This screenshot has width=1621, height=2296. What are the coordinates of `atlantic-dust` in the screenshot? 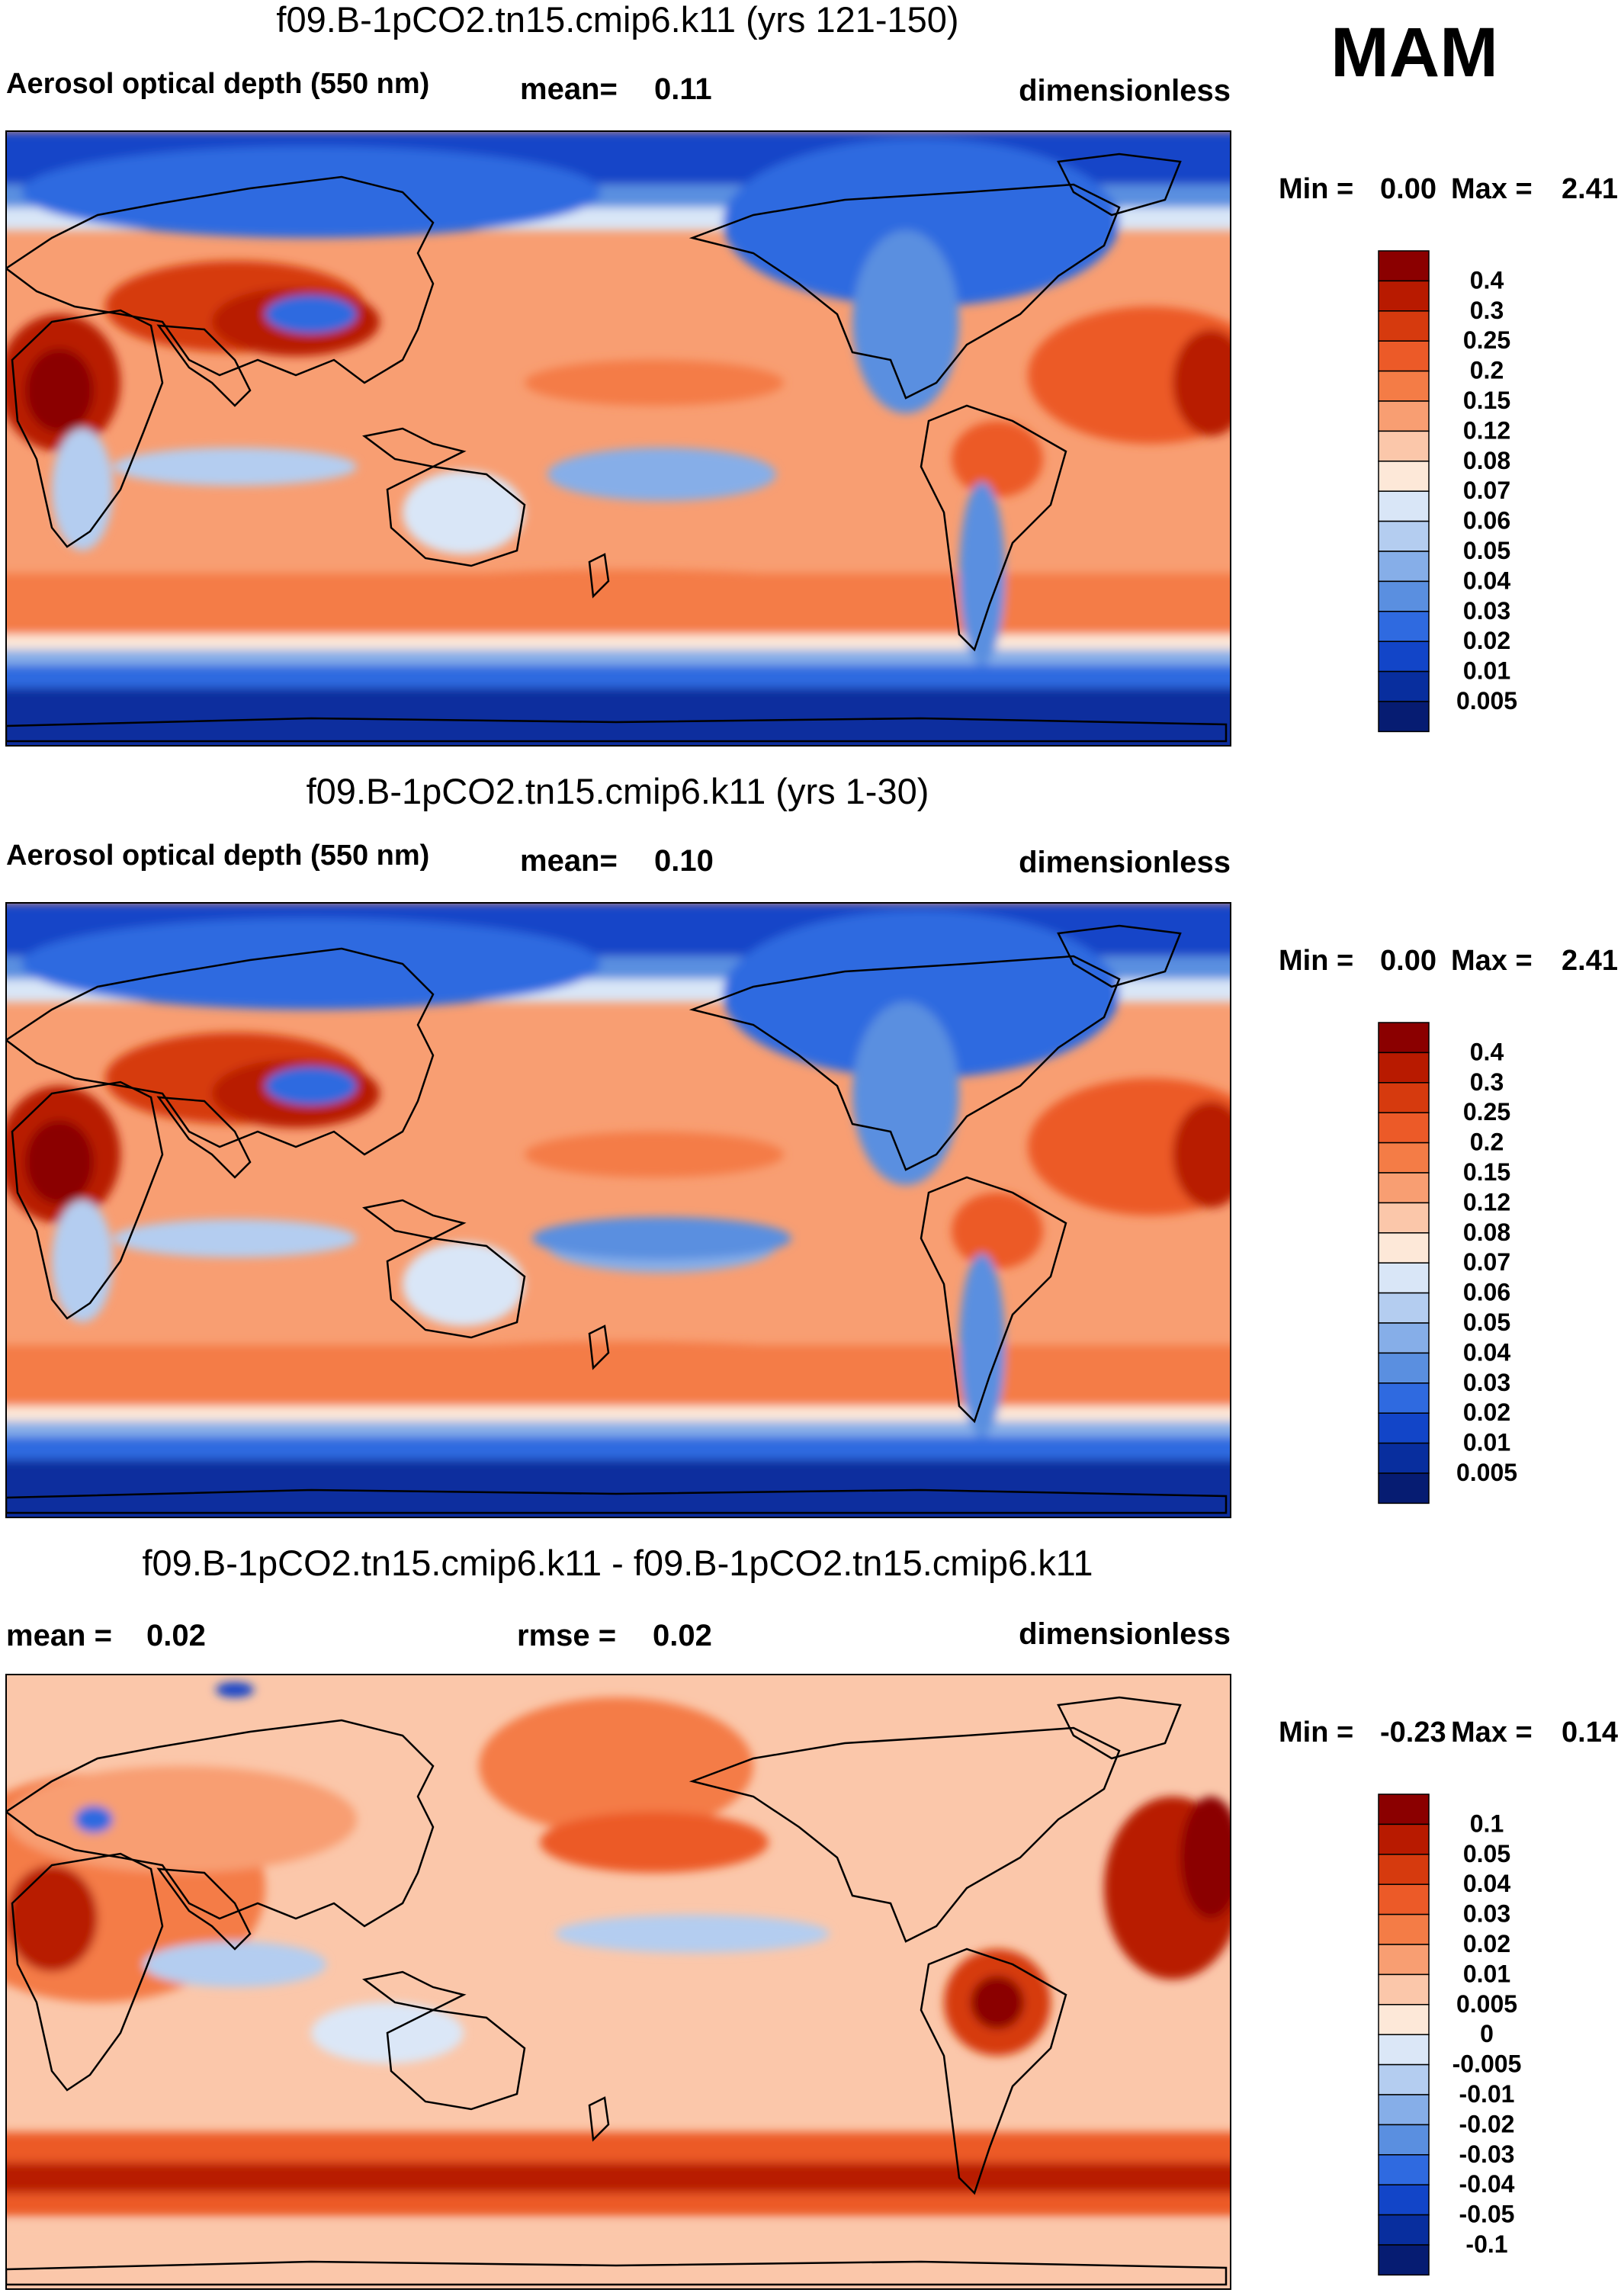 It's located at (1129, 375).